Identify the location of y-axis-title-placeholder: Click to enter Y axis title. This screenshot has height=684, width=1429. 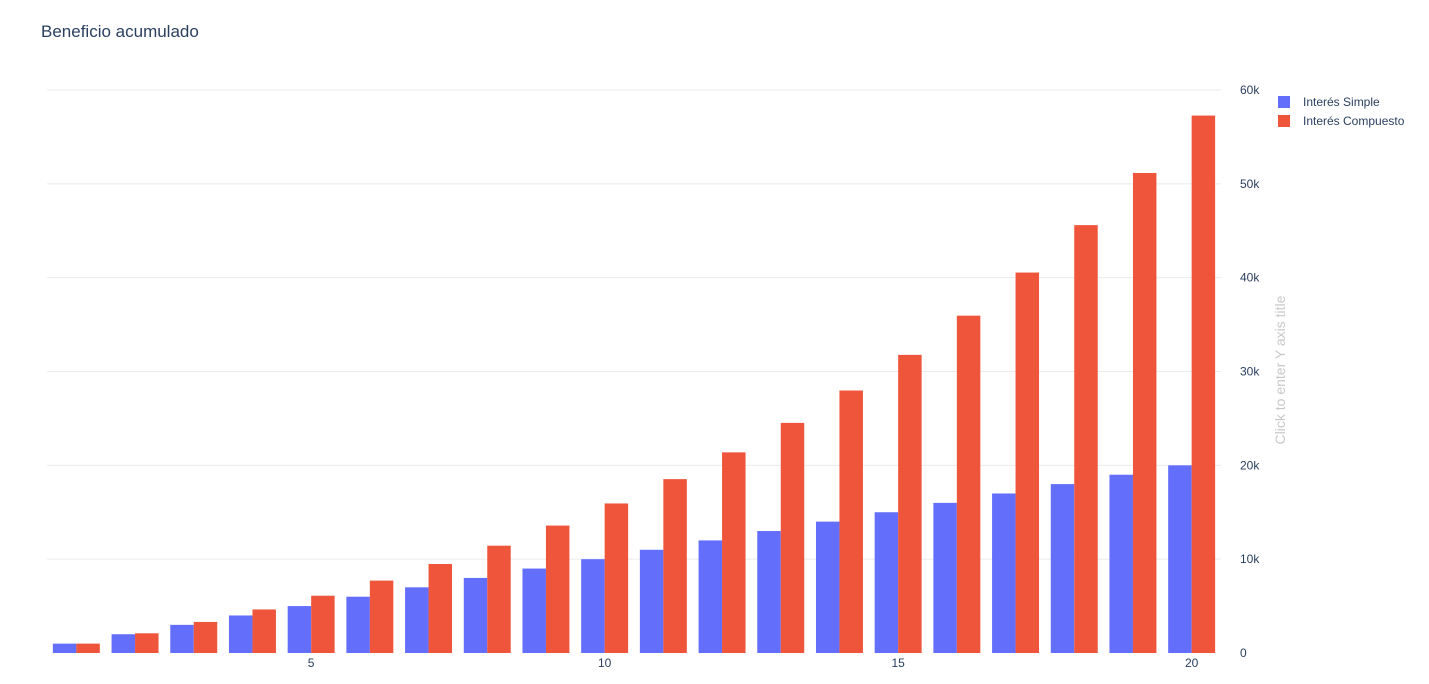
(1280, 369).